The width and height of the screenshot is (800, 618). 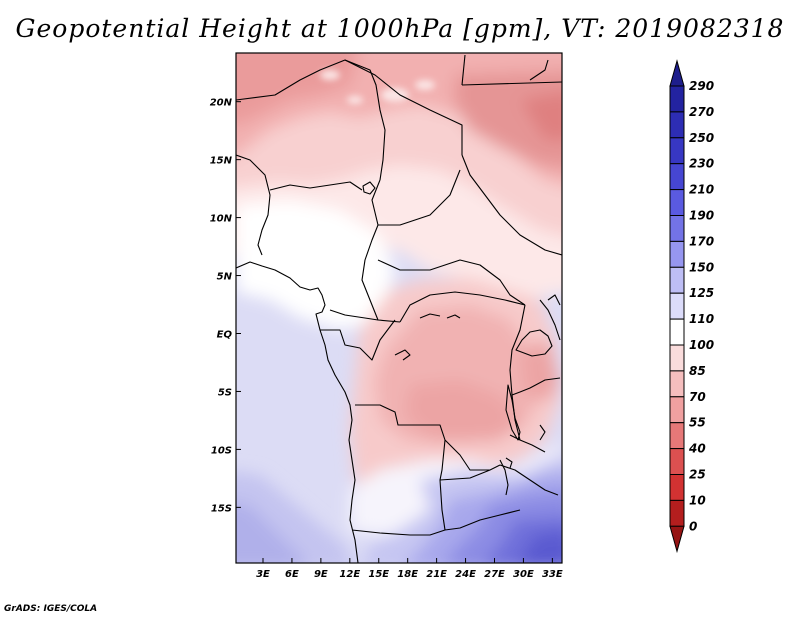 I want to click on colorbar-level-label: 190, so click(x=701, y=216).